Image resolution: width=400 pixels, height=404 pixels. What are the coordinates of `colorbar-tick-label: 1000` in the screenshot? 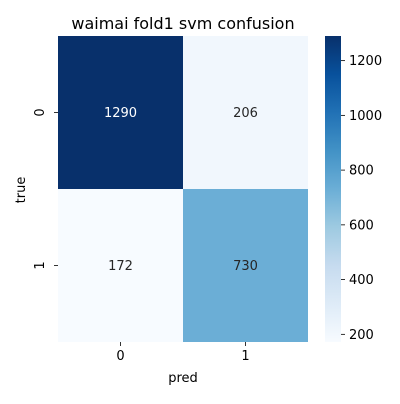 It's located at (365, 116).